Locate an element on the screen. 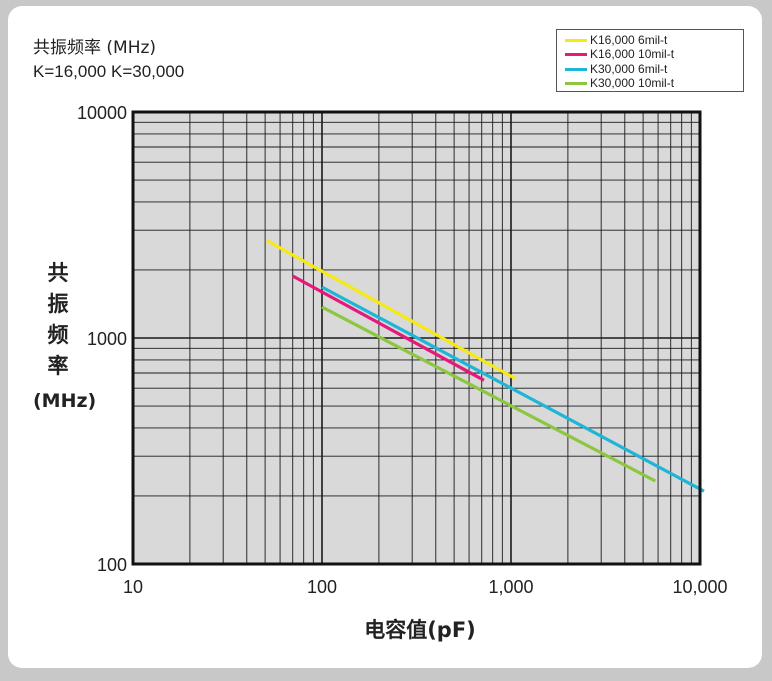 The width and height of the screenshot is (772, 681). y-axis-title-char-3: 频 is located at coordinates (58, 335).